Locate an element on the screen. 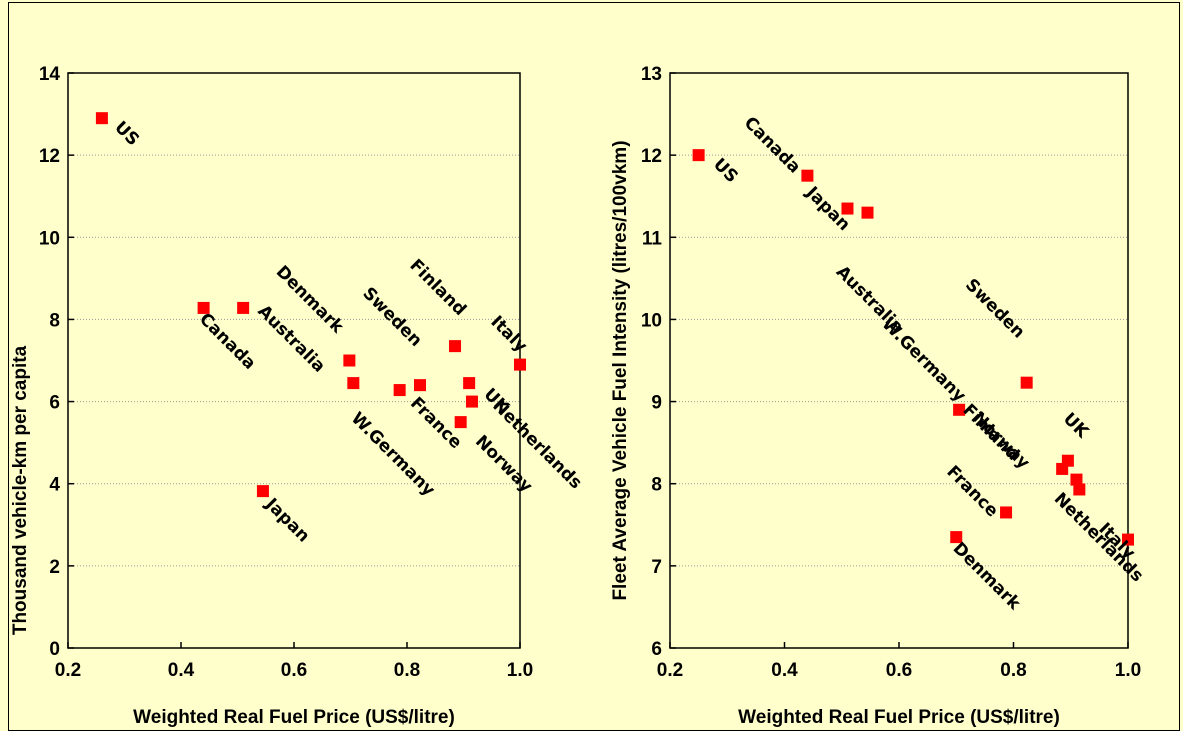 Image resolution: width=1183 pixels, height=731 pixels. point-label: Denmark is located at coordinates (987, 577).